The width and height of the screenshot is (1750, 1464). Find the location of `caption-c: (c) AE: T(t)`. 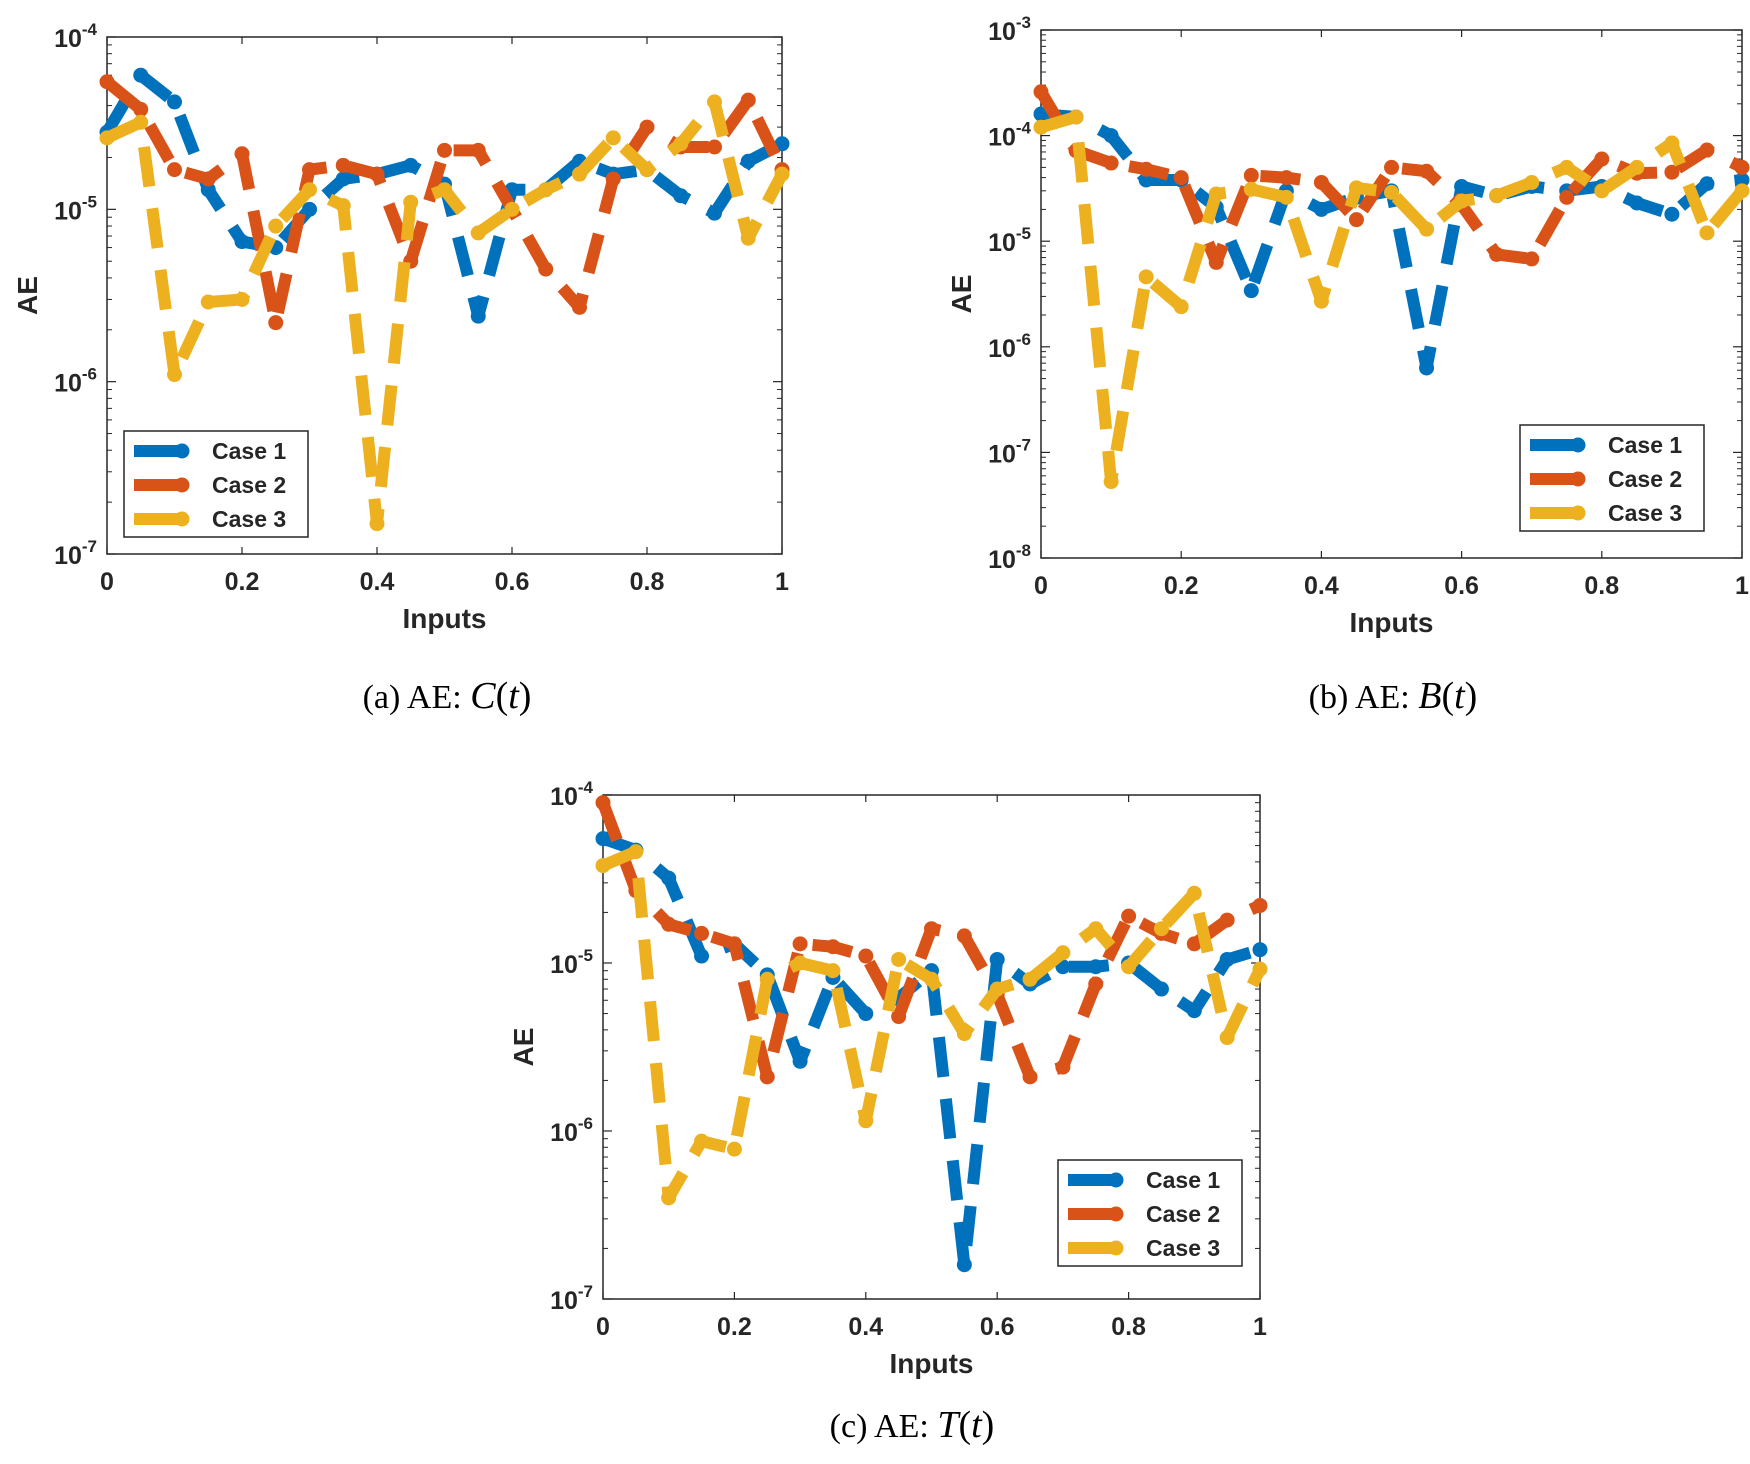

caption-c: (c) AE: T(t) is located at coordinates (912, 1425).